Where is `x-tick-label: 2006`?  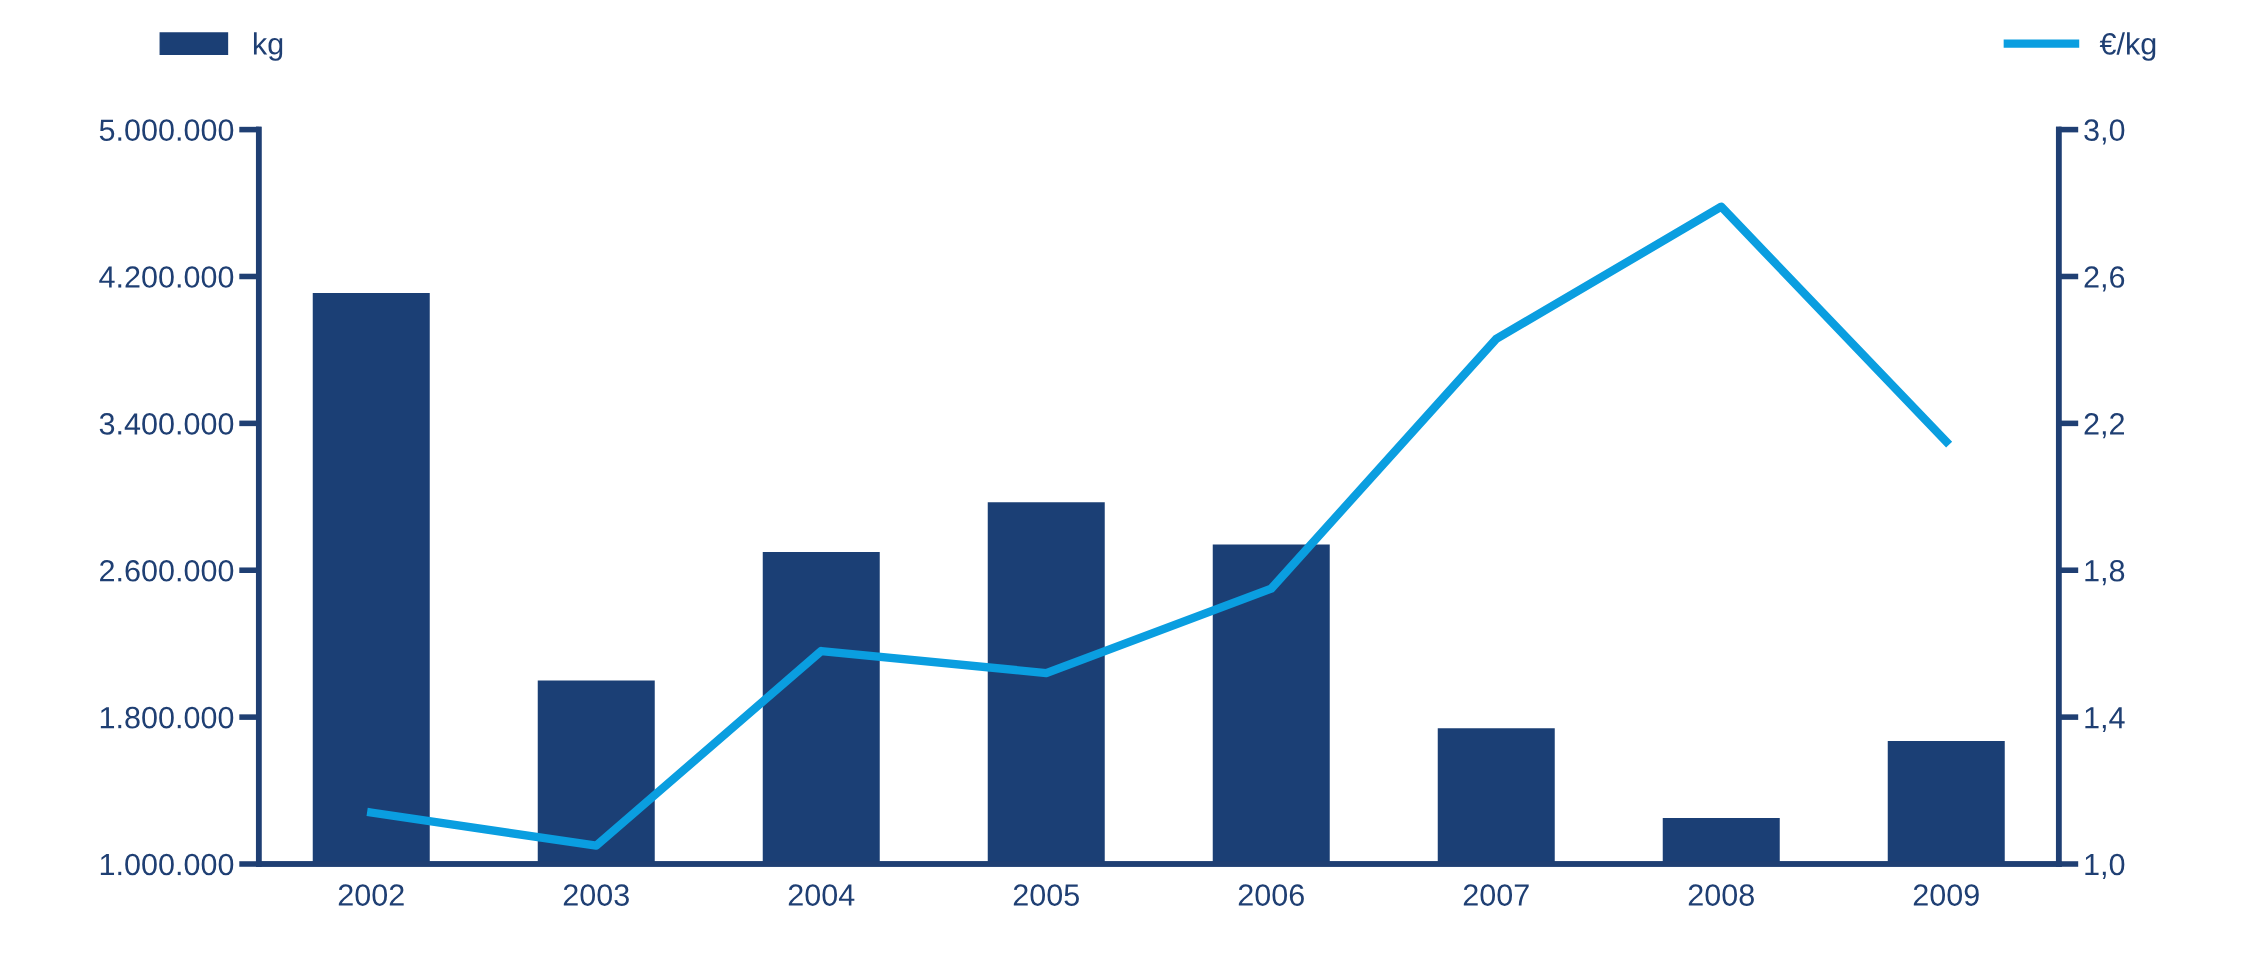
x-tick-label: 2006 is located at coordinates (1271, 895).